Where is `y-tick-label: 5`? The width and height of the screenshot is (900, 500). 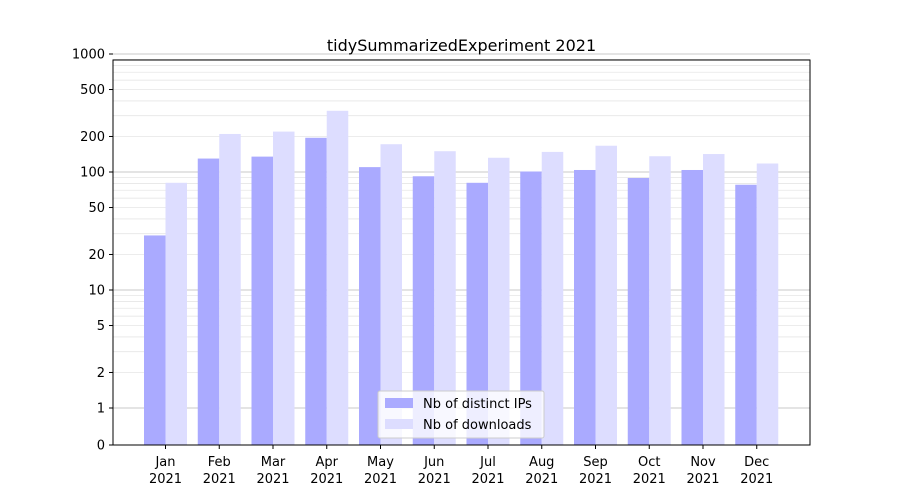 y-tick-label: 5 is located at coordinates (101, 326).